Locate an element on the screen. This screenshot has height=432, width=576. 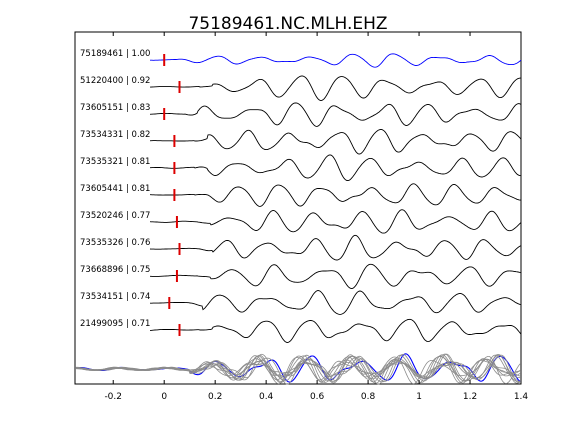
x-tick-label: 1.2 is located at coordinates (470, 397).